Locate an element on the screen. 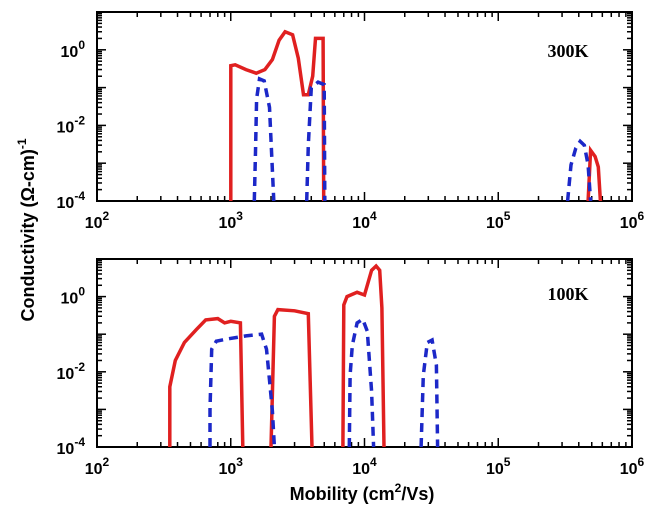  y-axis-title: Conductivity (Ω-cm)-1 is located at coordinates (26, 229).